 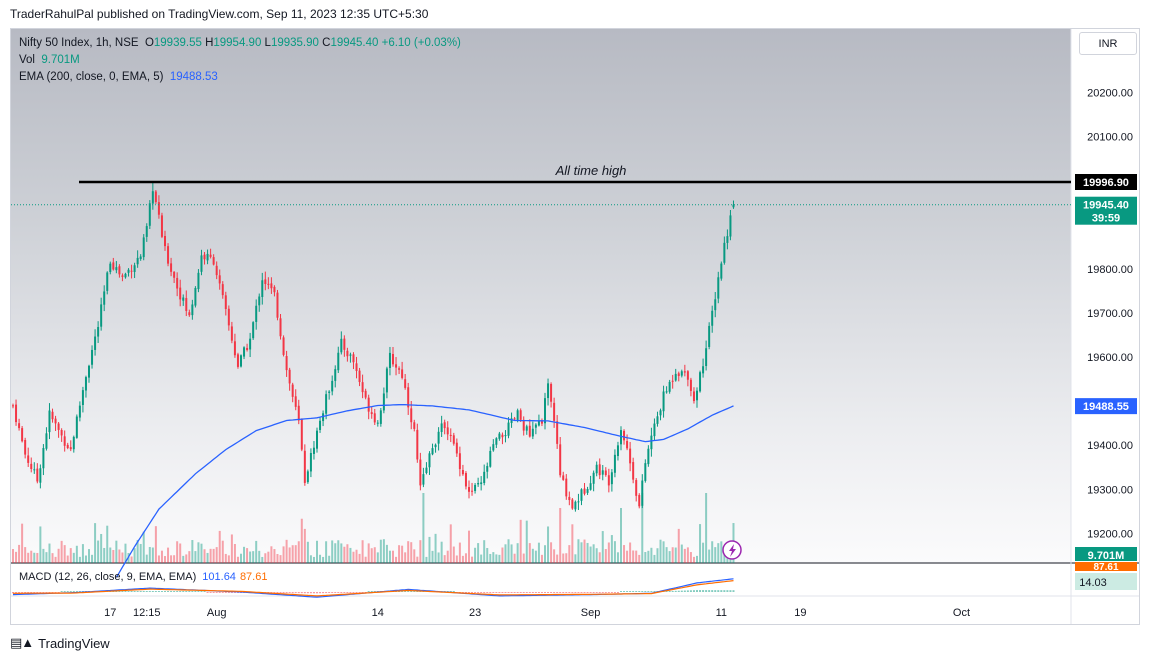 What do you see at coordinates (27, 60) in the screenshot?
I see `volume-label: Vol` at bounding box center [27, 60].